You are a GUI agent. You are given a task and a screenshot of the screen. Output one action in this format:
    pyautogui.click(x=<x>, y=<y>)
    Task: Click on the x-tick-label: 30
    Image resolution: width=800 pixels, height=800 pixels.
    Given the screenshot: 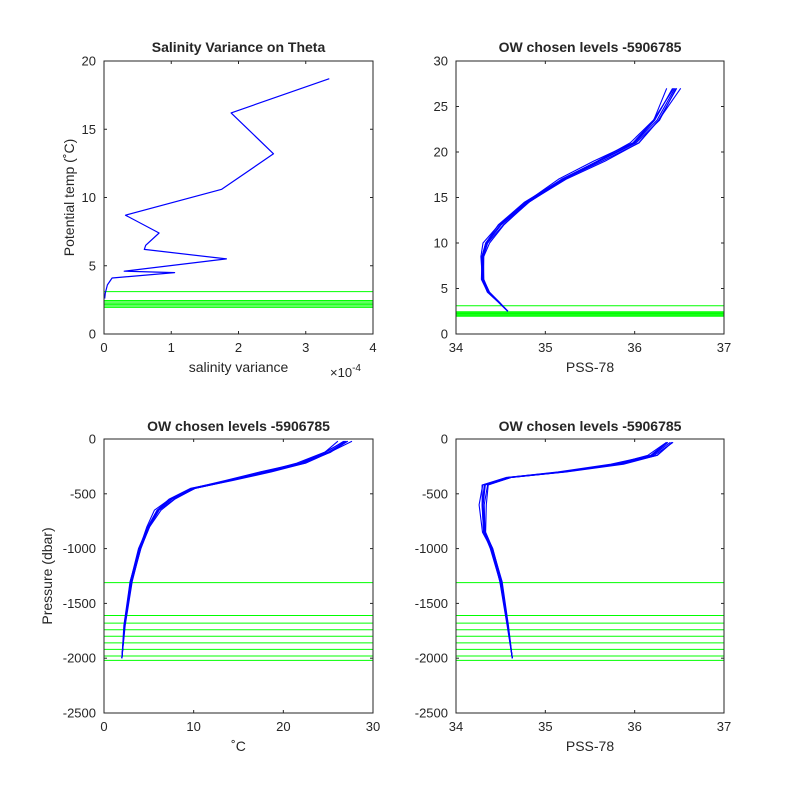 What is the action you would take?
    pyautogui.click(x=373, y=726)
    